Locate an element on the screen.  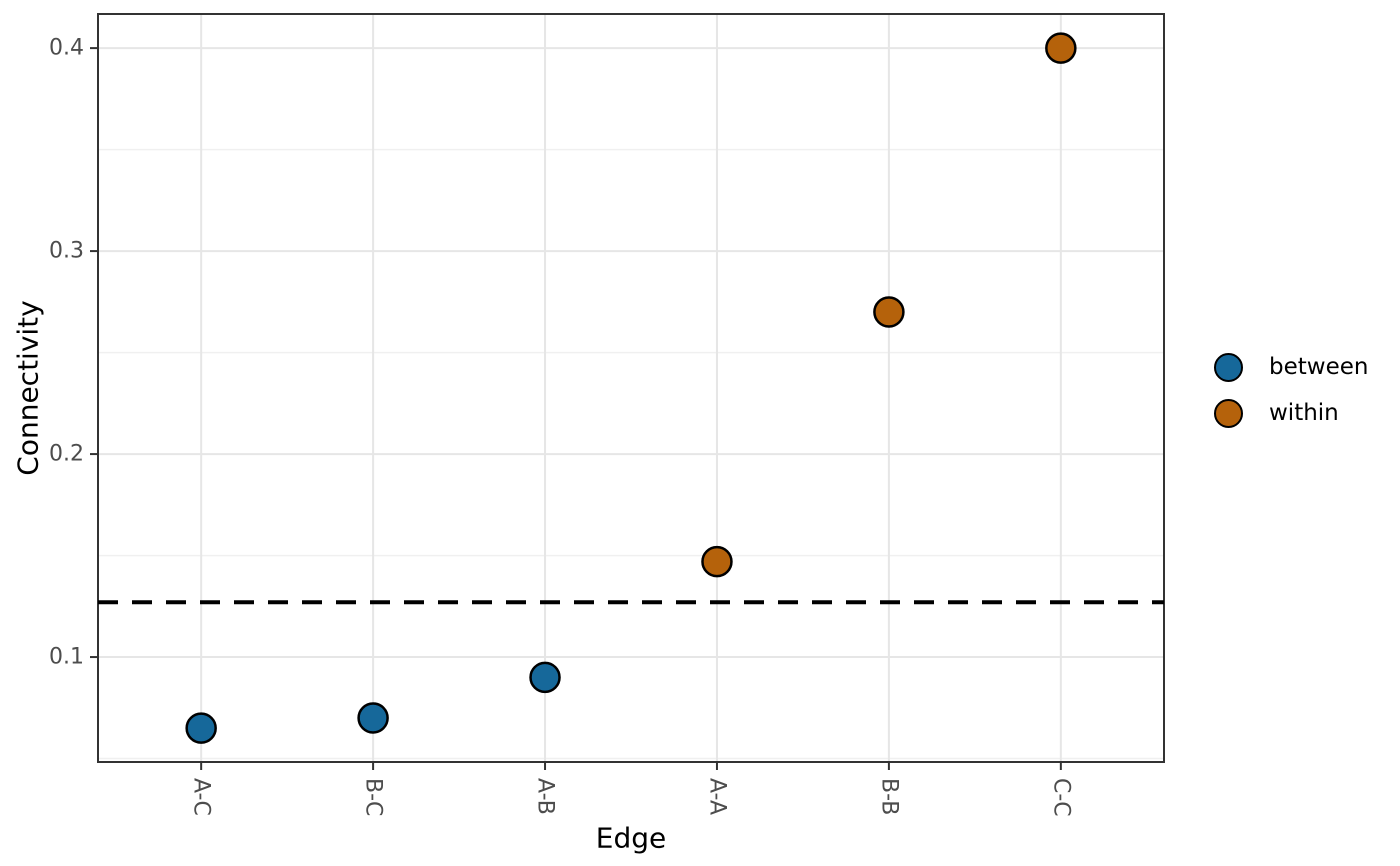
x-axis-title: Edge is located at coordinates (631, 838).